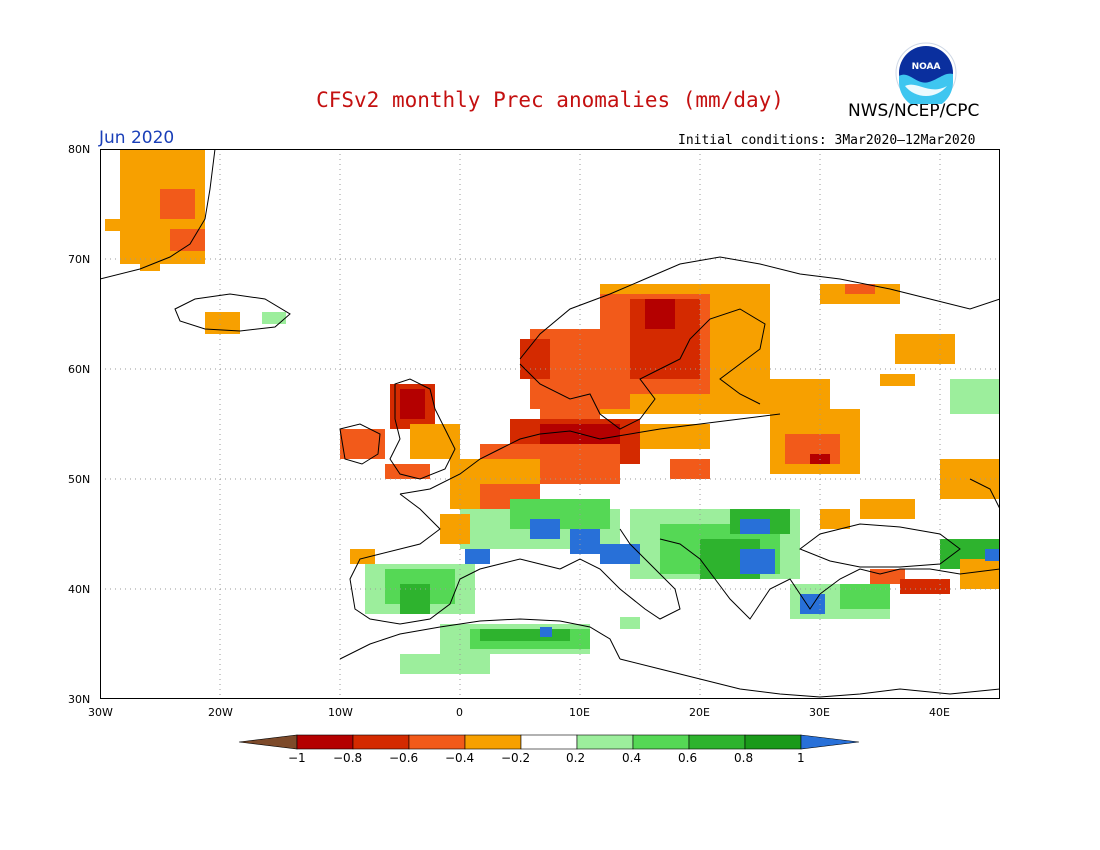  What do you see at coordinates (830, 742) in the screenshot?
I see `colorbar-arrow-high` at bounding box center [830, 742].